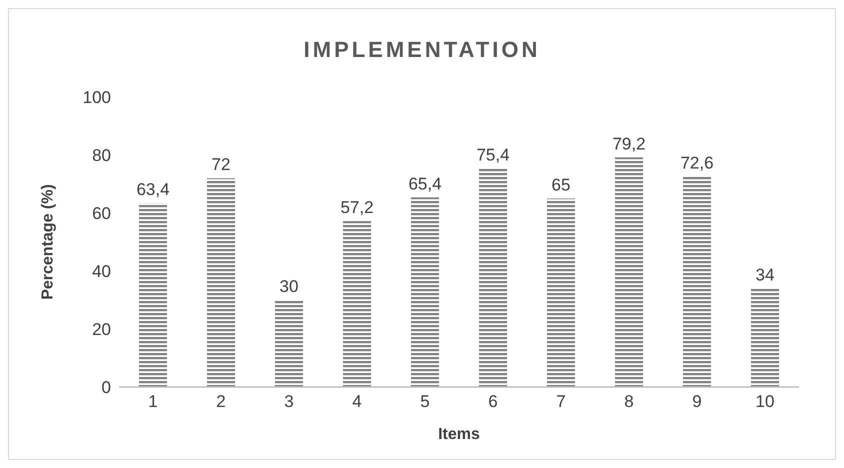  I want to click on y-tick-label: 40, so click(101, 272).